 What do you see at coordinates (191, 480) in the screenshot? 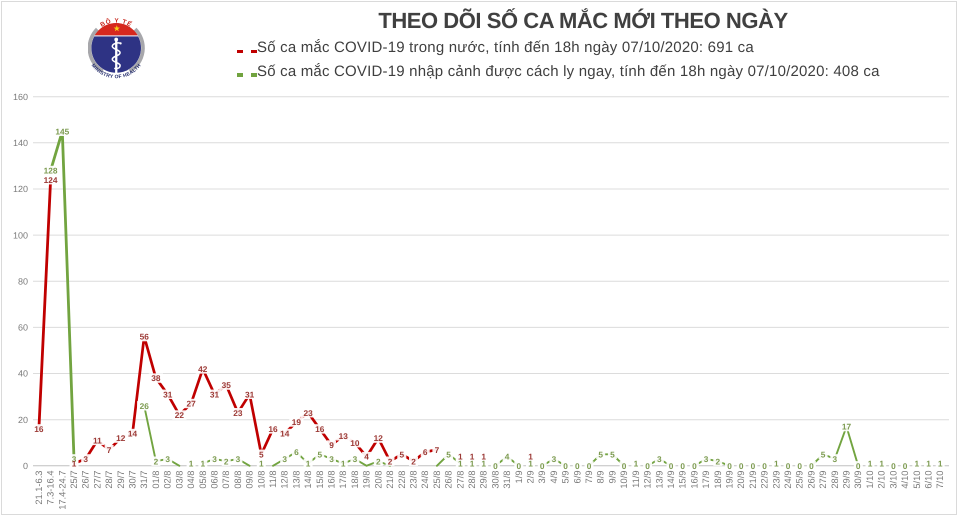
I see `svg-text: 04/8` at bounding box center [191, 480].